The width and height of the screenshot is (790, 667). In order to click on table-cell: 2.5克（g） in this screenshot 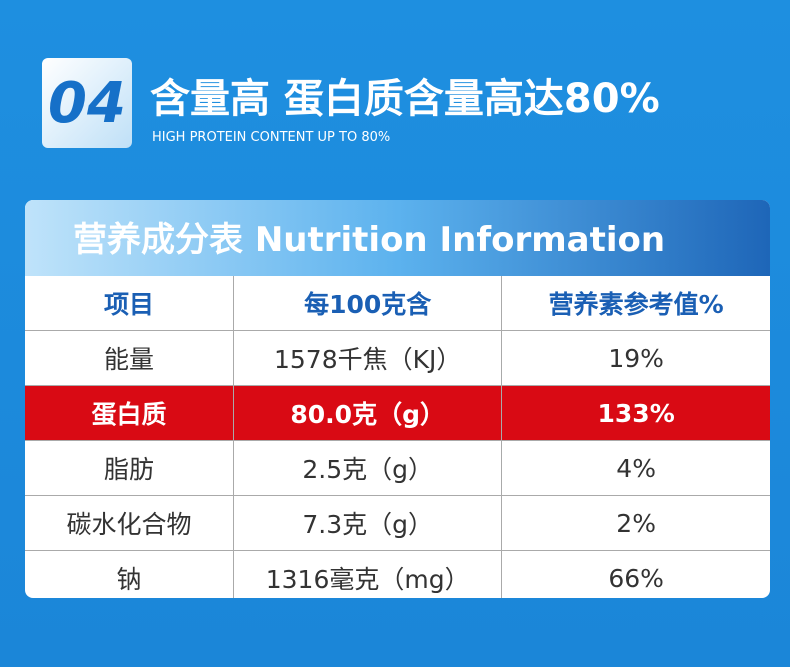, I will do `click(368, 468)`.